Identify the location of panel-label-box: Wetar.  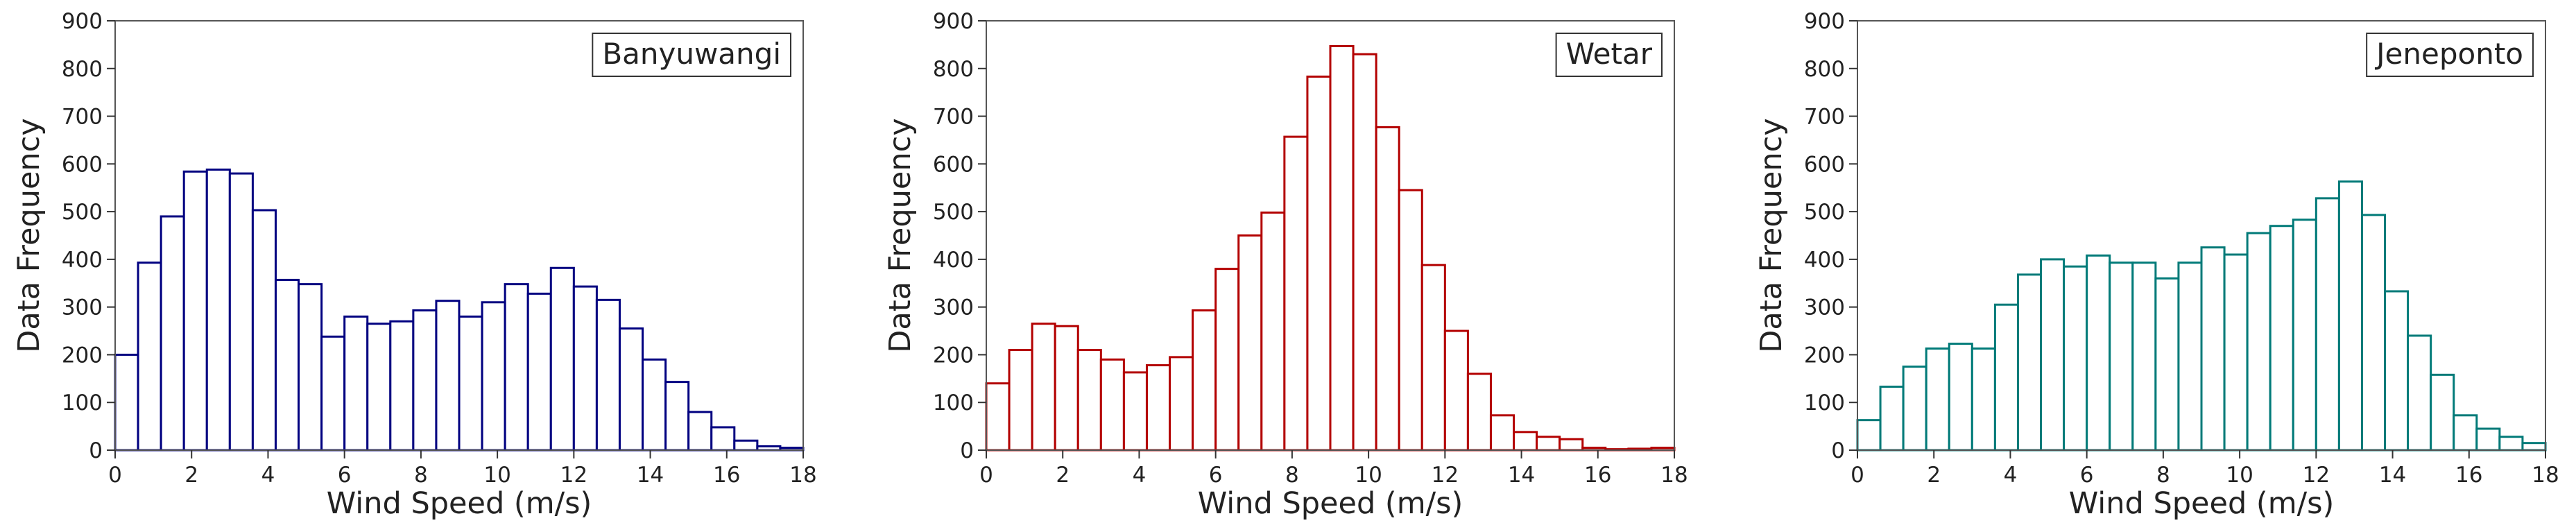
(1609, 55).